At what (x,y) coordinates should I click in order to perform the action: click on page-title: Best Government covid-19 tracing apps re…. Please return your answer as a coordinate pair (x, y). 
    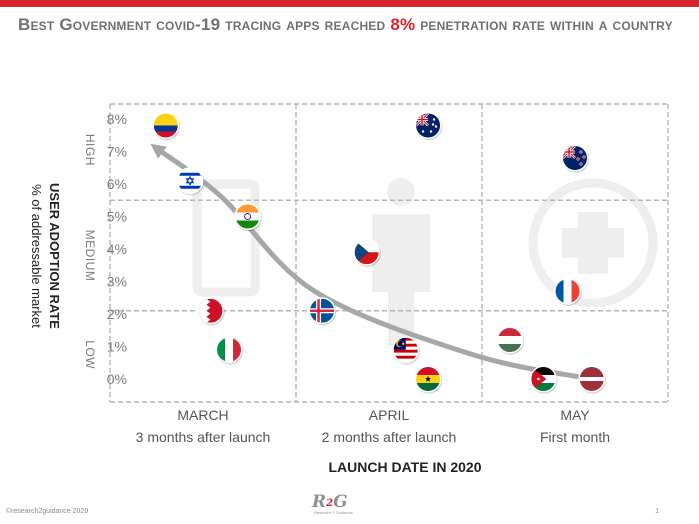
    Looking at the image, I should click on (348, 25).